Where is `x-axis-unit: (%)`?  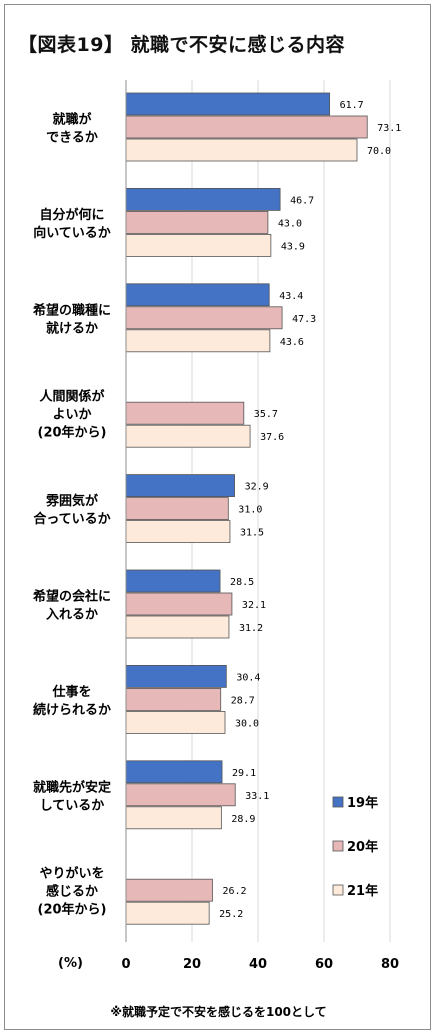
x-axis-unit: (%) is located at coordinates (70, 963).